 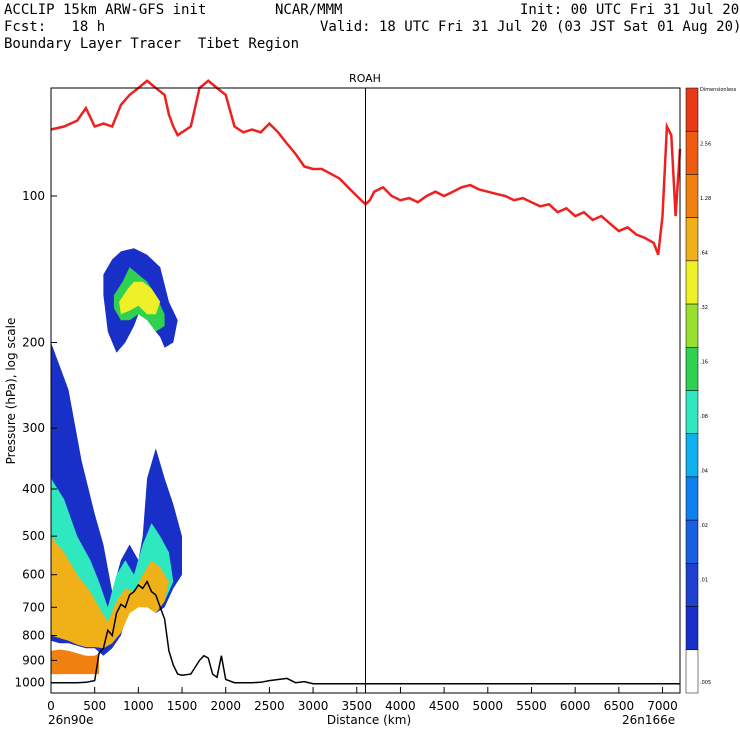 I want to click on x-end-label: 26n166e, so click(x=648, y=720).